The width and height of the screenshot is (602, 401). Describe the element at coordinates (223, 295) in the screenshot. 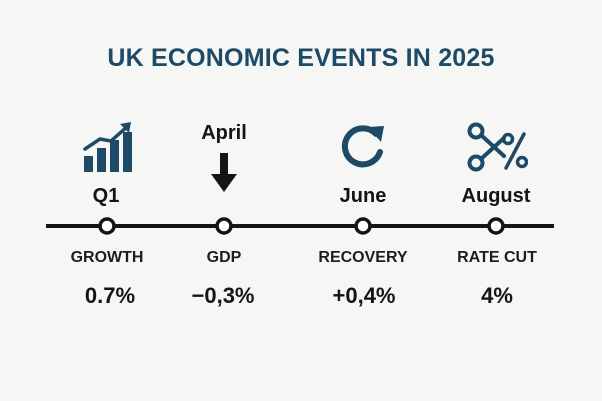

I see `event-value-gdp: −0,3%` at that location.